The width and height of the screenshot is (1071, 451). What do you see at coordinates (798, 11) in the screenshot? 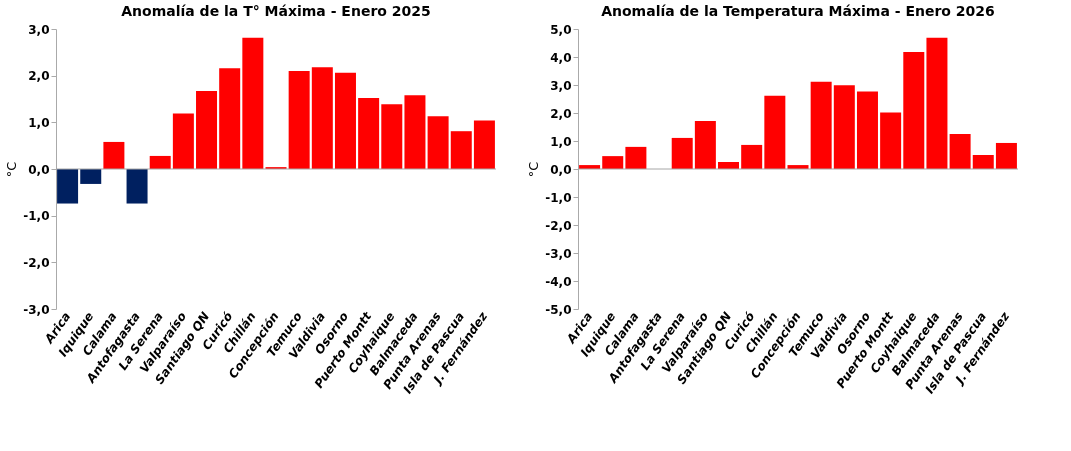
I see `chart-title: Anomalía de la Temperatura Máxima - Enero 2026` at bounding box center [798, 11].